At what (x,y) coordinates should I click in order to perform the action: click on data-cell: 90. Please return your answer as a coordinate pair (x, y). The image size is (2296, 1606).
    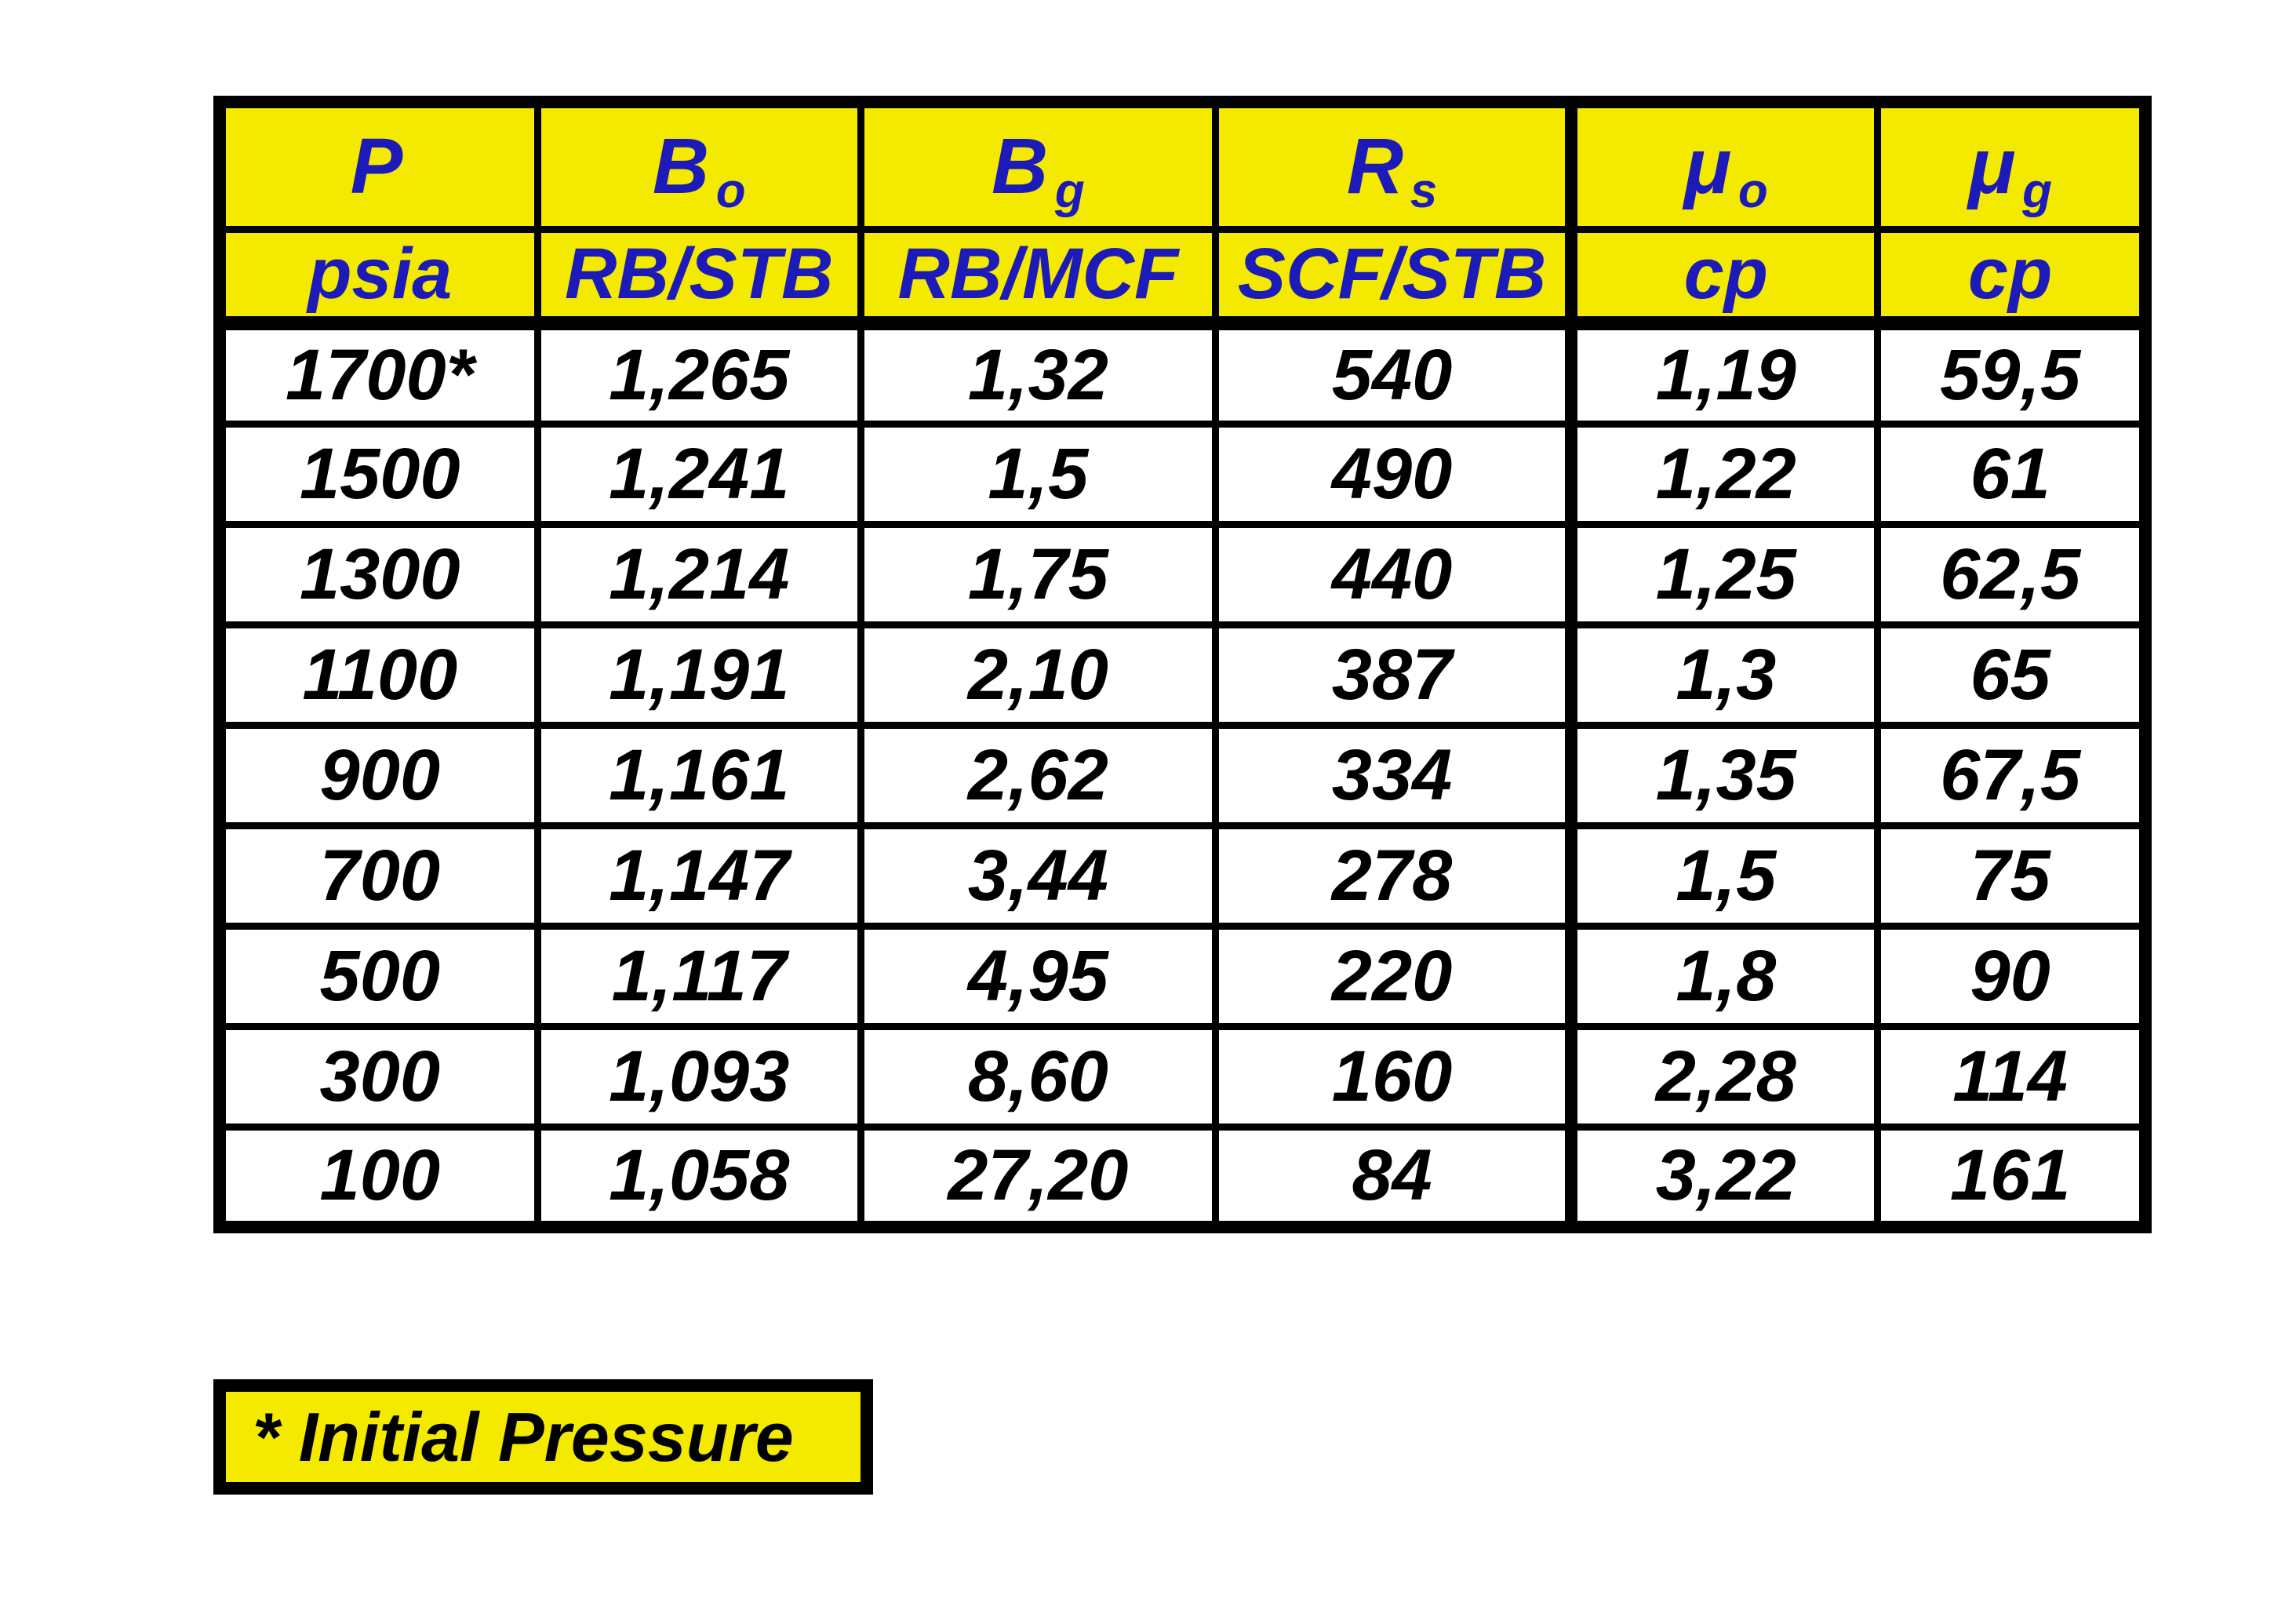
    Looking at the image, I should click on (2011, 976).